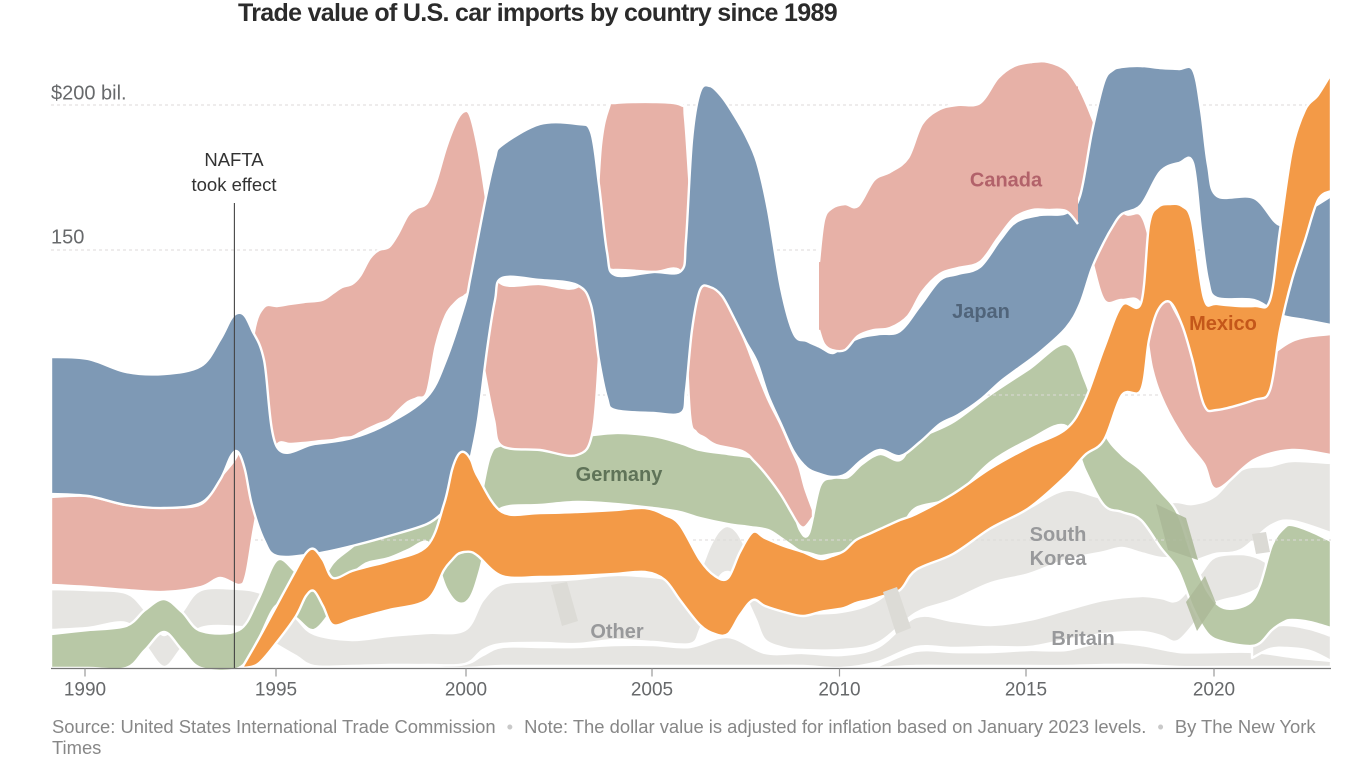 The height and width of the screenshot is (771, 1348). Describe the element at coordinates (839, 690) in the screenshot. I see `svg-text: 2010` at that location.